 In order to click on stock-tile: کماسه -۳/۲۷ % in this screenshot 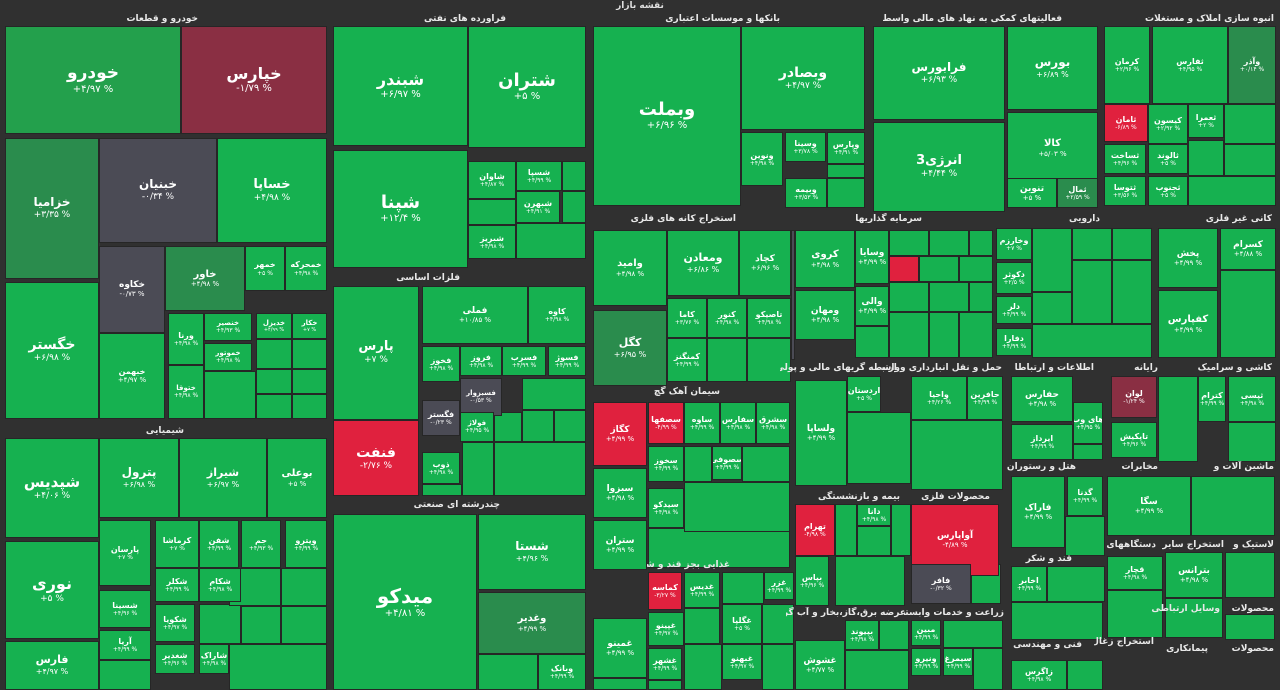, I will do `click(665, 591)`.